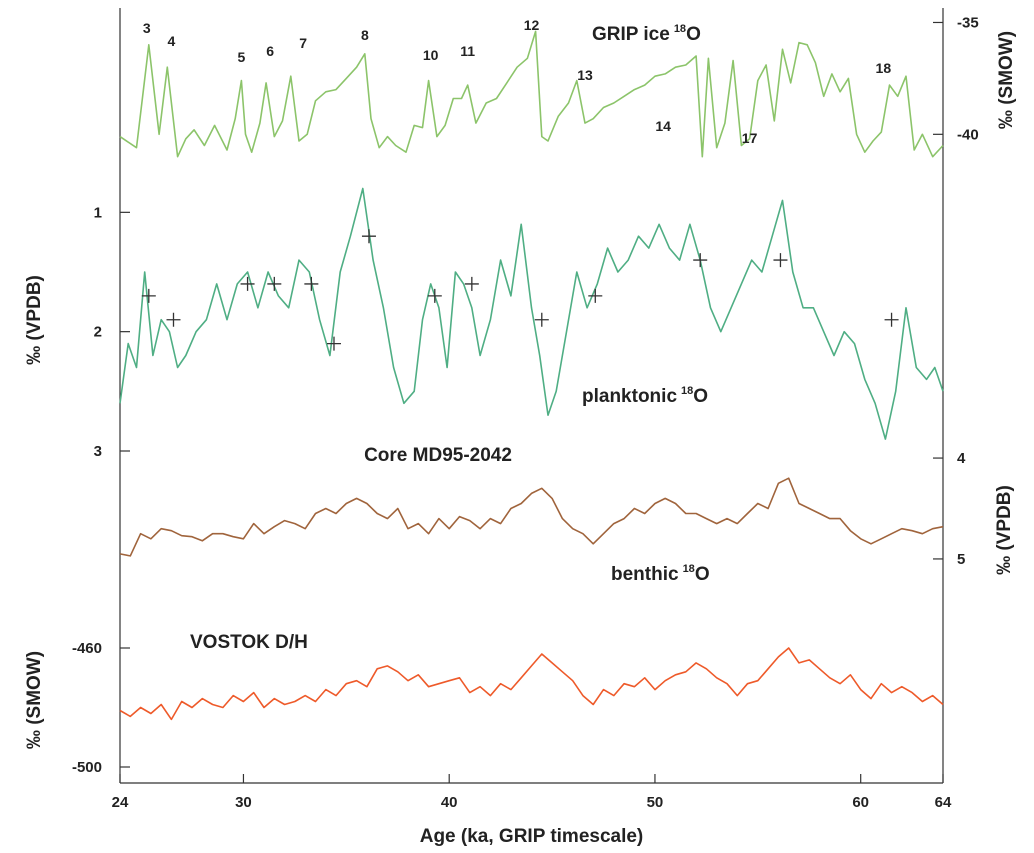 The height and width of the screenshot is (853, 1034). Describe the element at coordinates (585, 75) in the screenshot. I see `event-label-13: 13` at that location.